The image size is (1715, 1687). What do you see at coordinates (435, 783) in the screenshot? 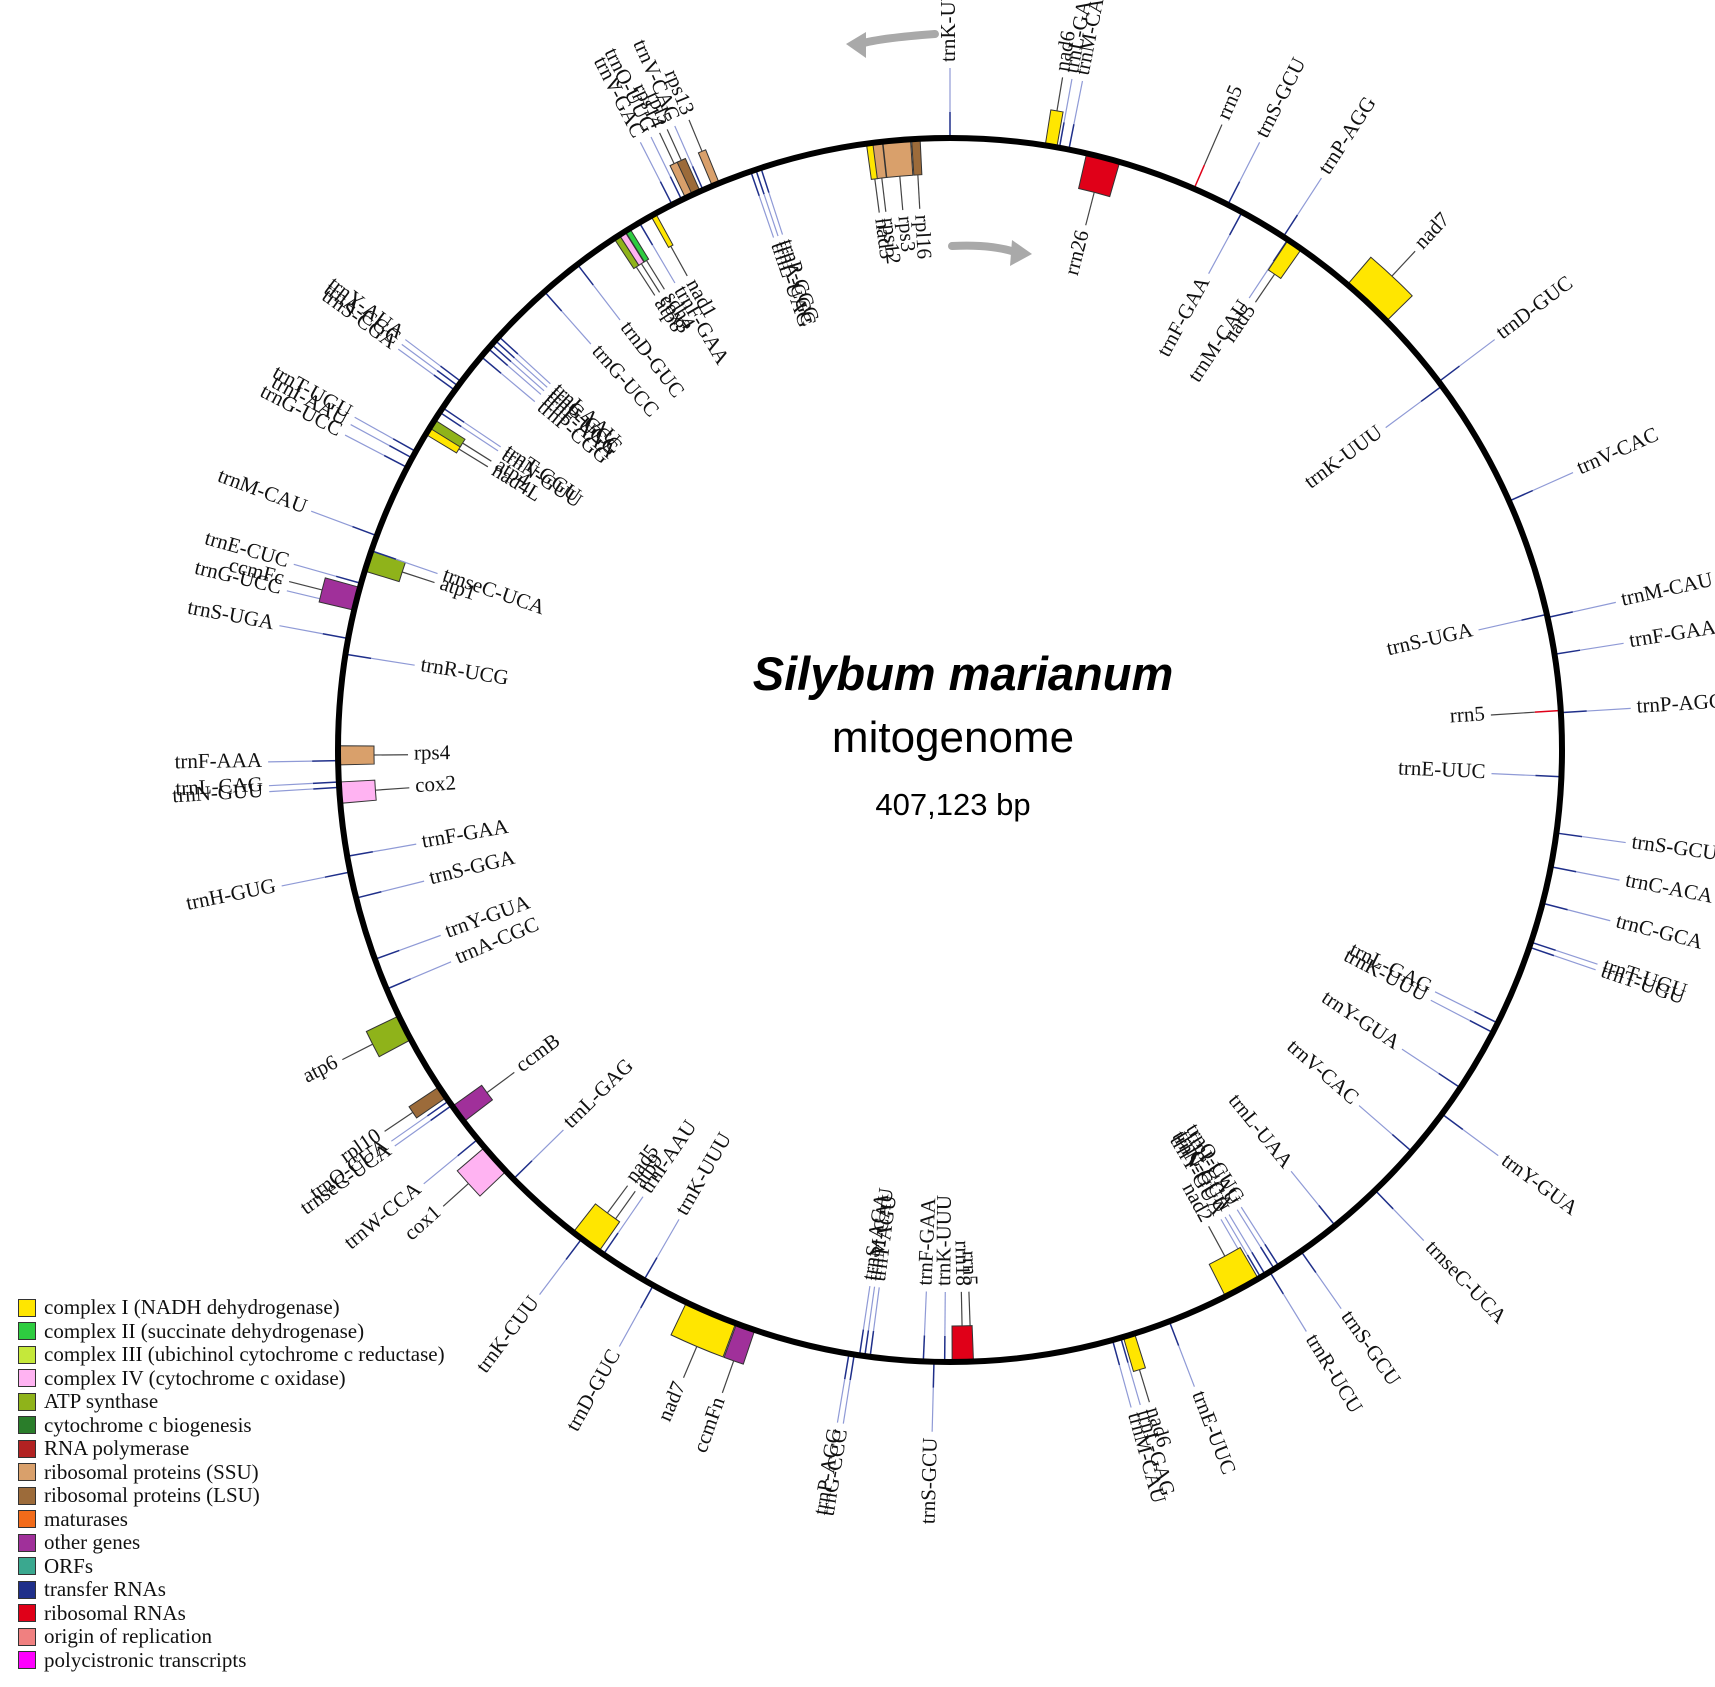
I see `gene-label: cox2` at bounding box center [435, 783].